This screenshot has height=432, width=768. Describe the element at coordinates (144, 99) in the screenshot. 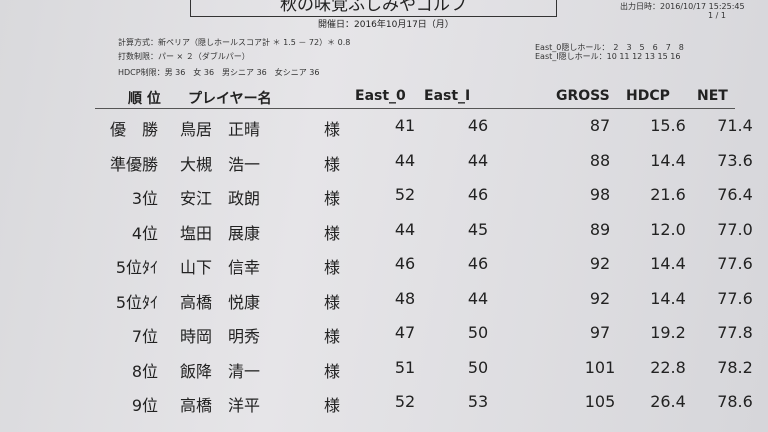

I see `column-header: 順 位` at that location.